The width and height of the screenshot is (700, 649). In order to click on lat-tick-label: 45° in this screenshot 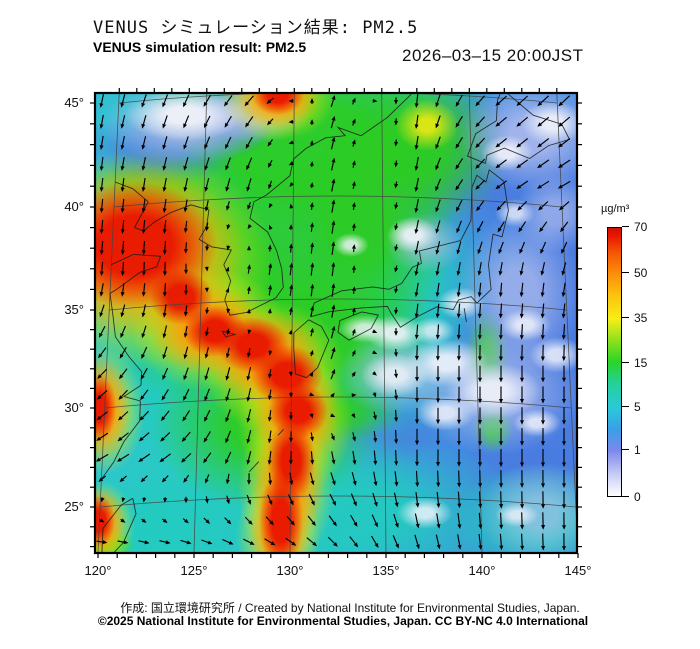, I will do `click(74, 102)`.